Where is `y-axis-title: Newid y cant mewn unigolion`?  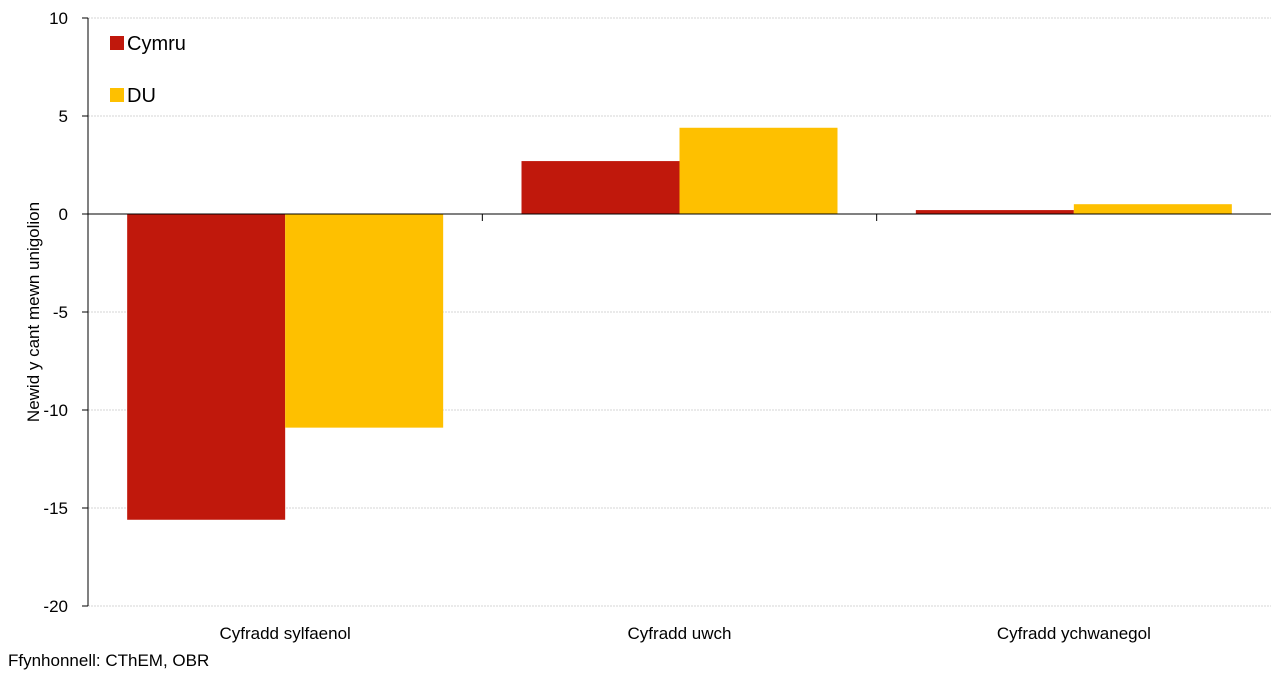 y-axis-title: Newid y cant mewn unigolion is located at coordinates (33, 312).